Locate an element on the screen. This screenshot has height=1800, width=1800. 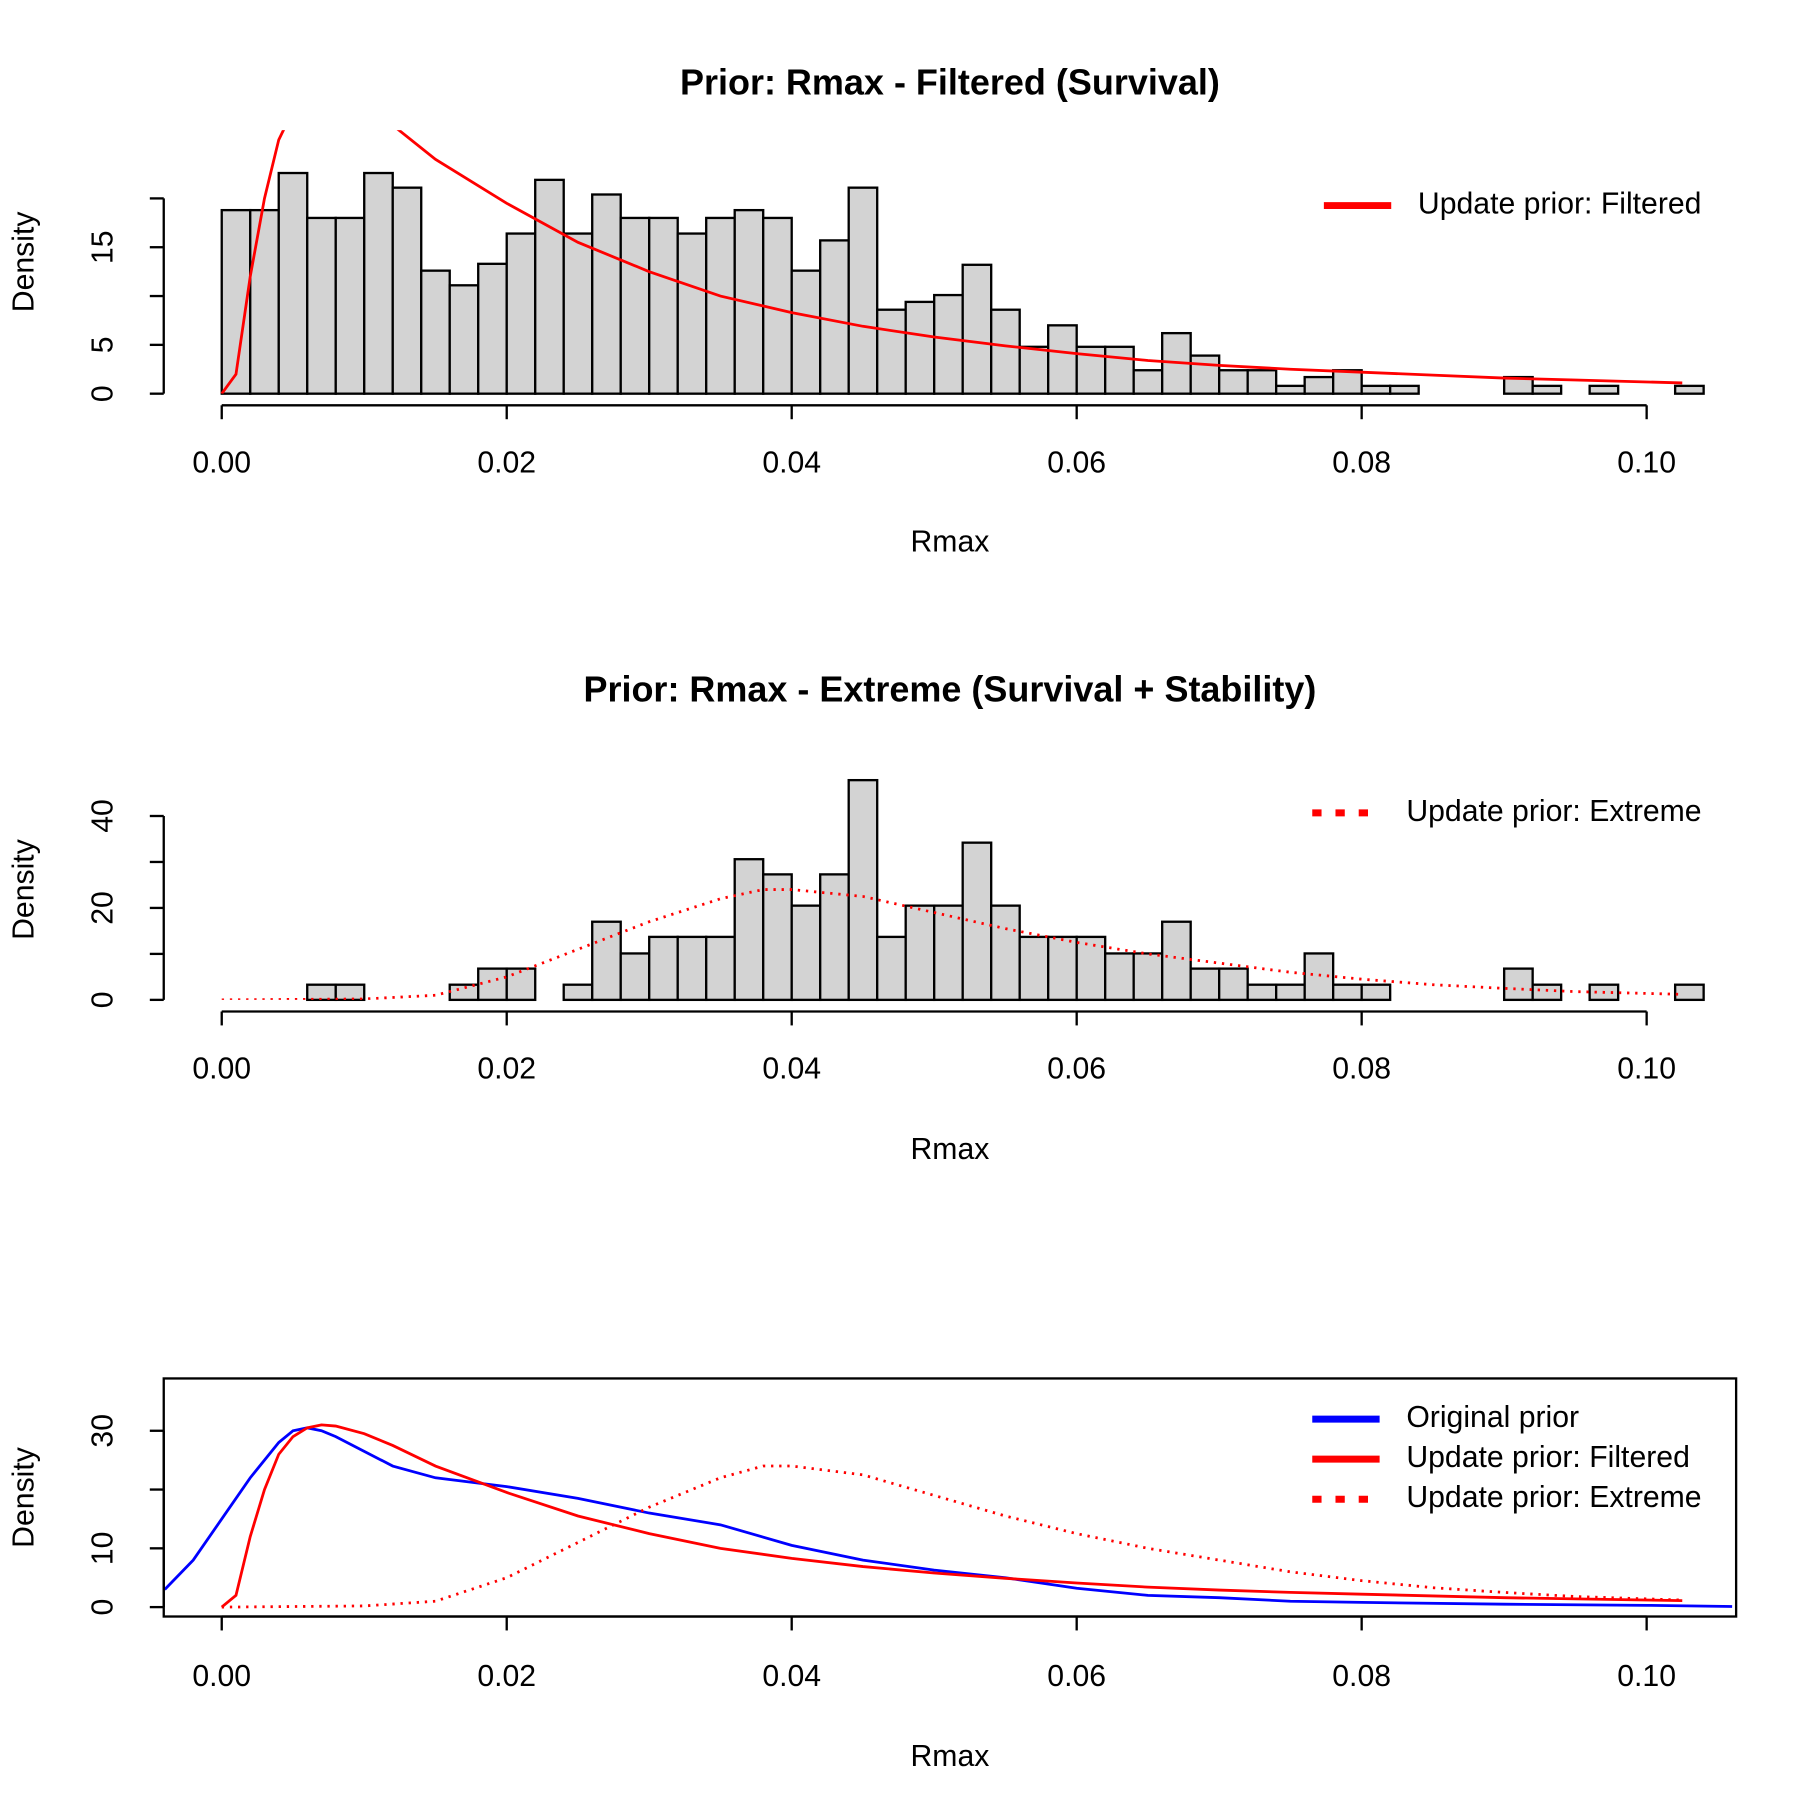
y-tick-label: 15 is located at coordinates (102, 247).